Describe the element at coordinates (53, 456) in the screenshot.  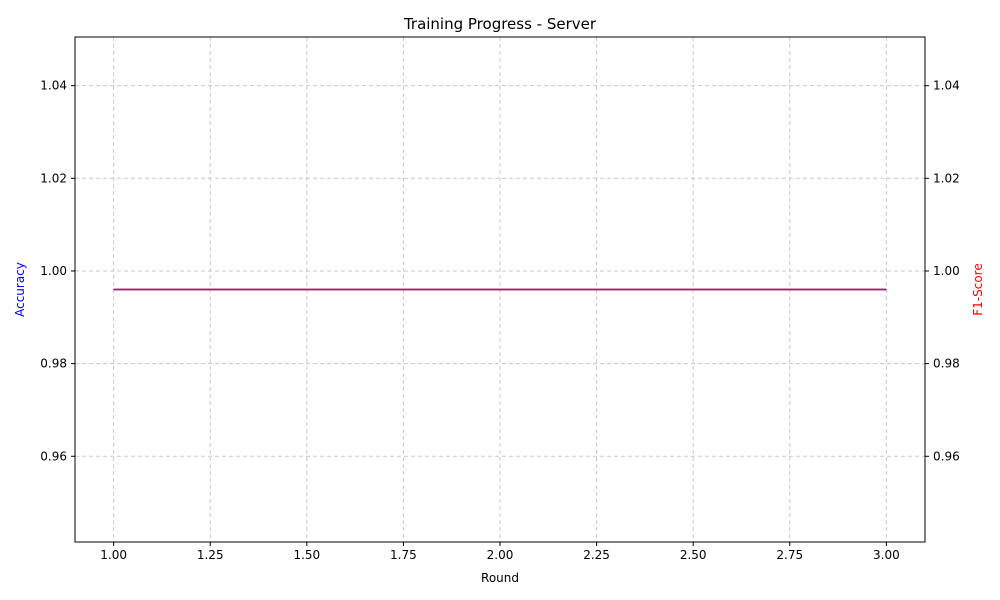
I see `y-left-tick-label: 0.96` at that location.